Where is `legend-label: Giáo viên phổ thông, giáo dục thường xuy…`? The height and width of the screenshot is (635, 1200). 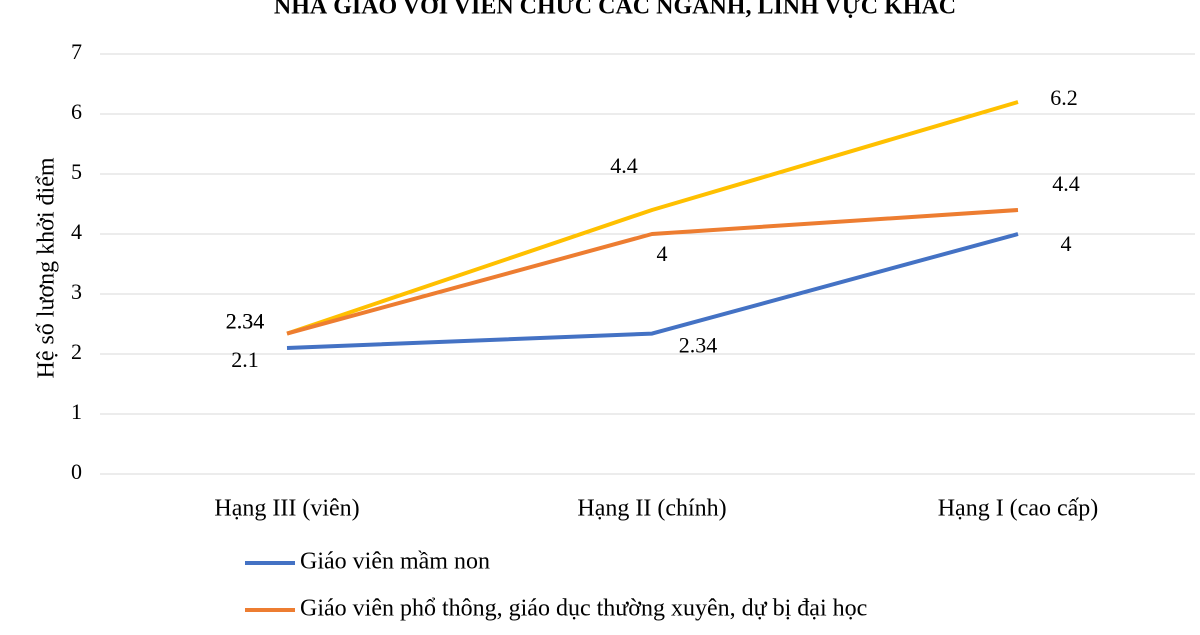 legend-label: Giáo viên phổ thông, giáo dục thường xuy… is located at coordinates (583, 609).